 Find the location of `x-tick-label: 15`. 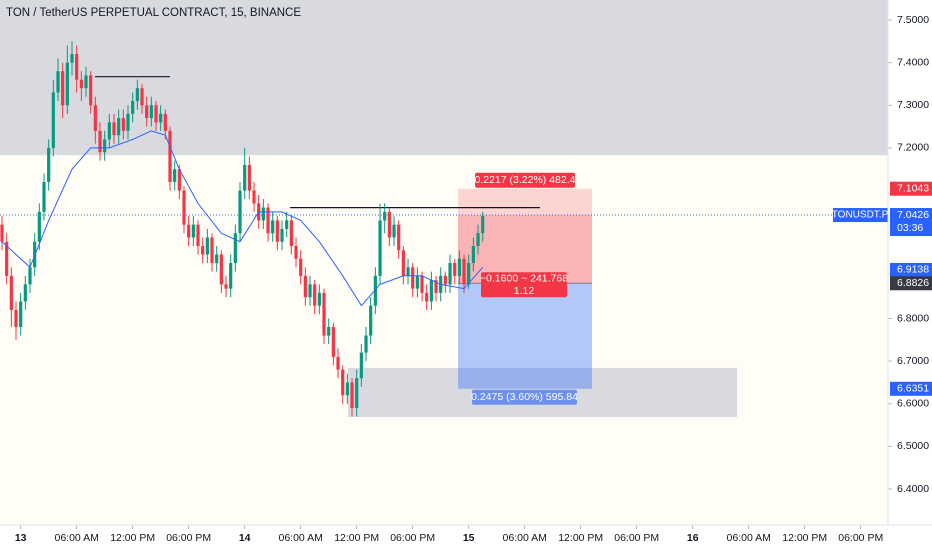

x-tick-label: 15 is located at coordinates (469, 538).